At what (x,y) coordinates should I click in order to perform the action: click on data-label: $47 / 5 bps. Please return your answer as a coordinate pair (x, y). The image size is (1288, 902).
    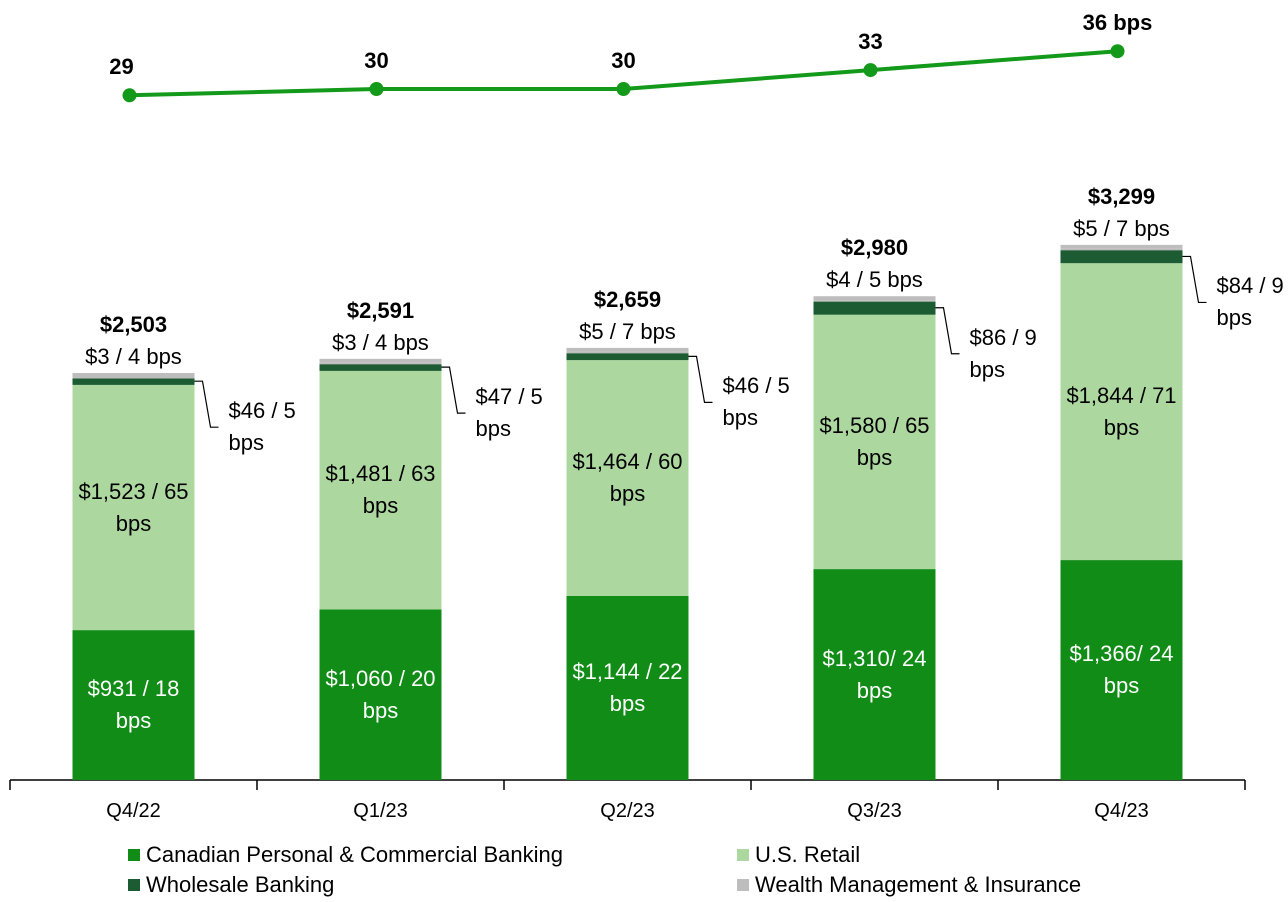
    Looking at the image, I should click on (509, 413).